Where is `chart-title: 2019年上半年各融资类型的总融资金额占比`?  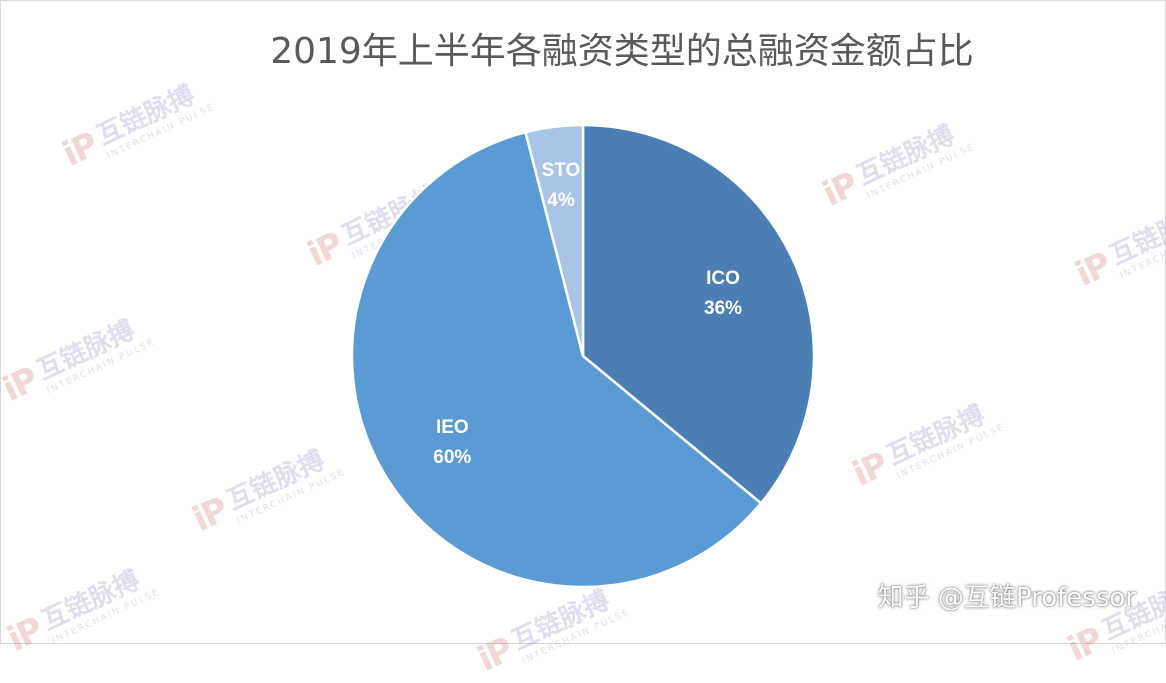
chart-title: 2019年上半年各融资类型的总融资金额占比 is located at coordinates (622, 51).